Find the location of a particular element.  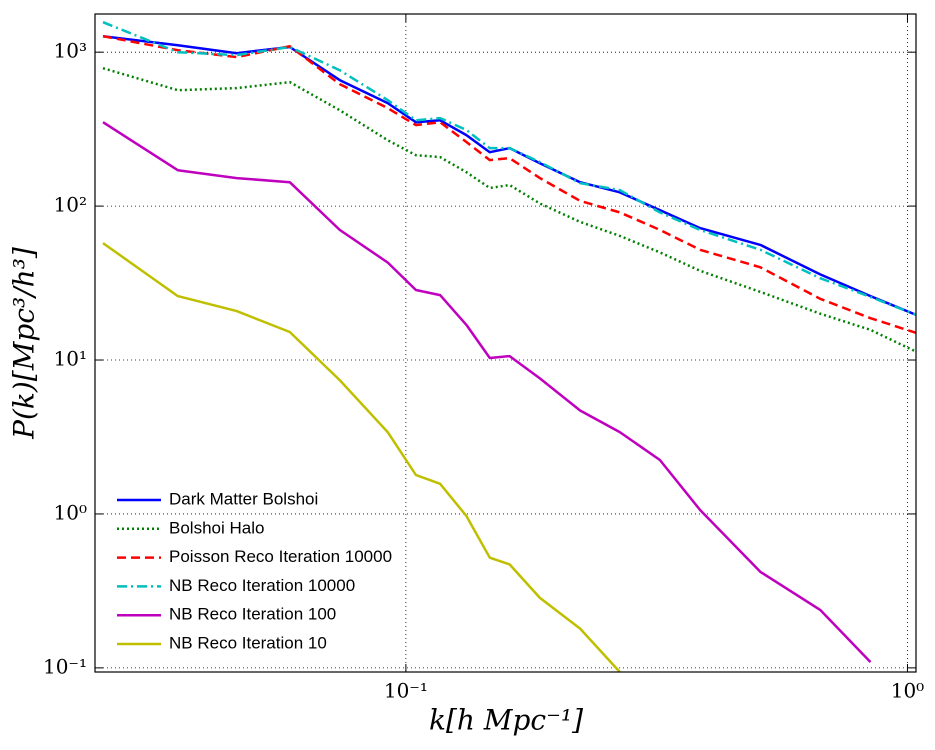

x-axis-title: k[h Mpc⁻¹] is located at coordinates (506, 720).